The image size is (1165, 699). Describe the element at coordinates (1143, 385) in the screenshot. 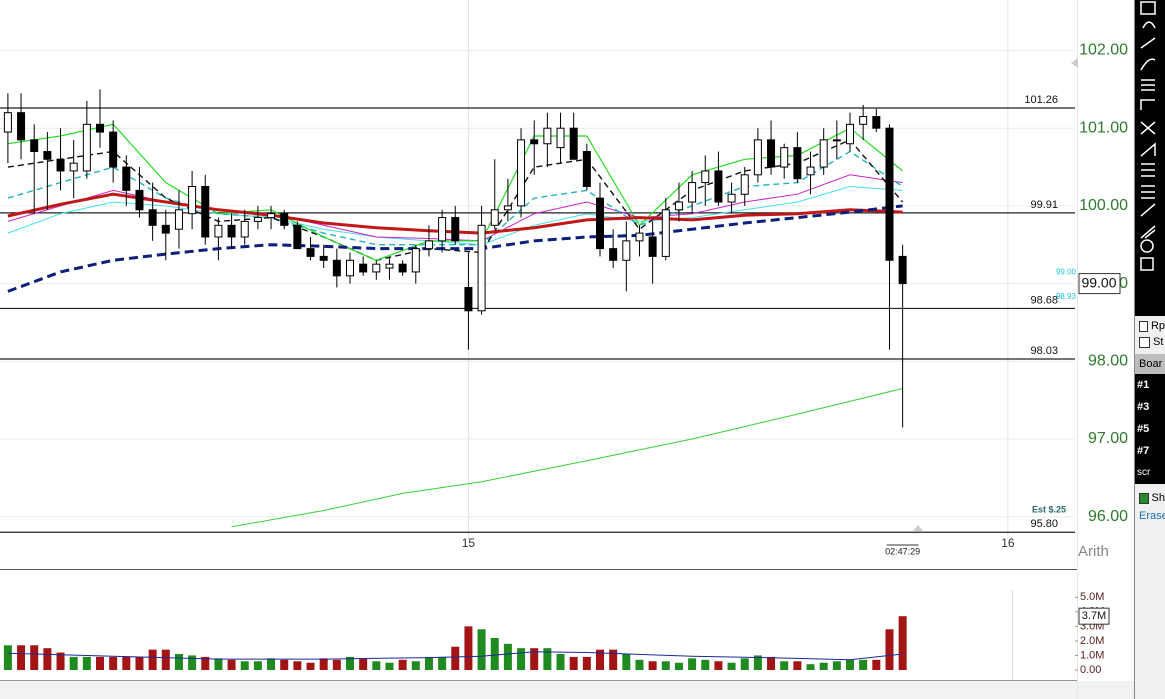

I see `board-row: #1` at that location.